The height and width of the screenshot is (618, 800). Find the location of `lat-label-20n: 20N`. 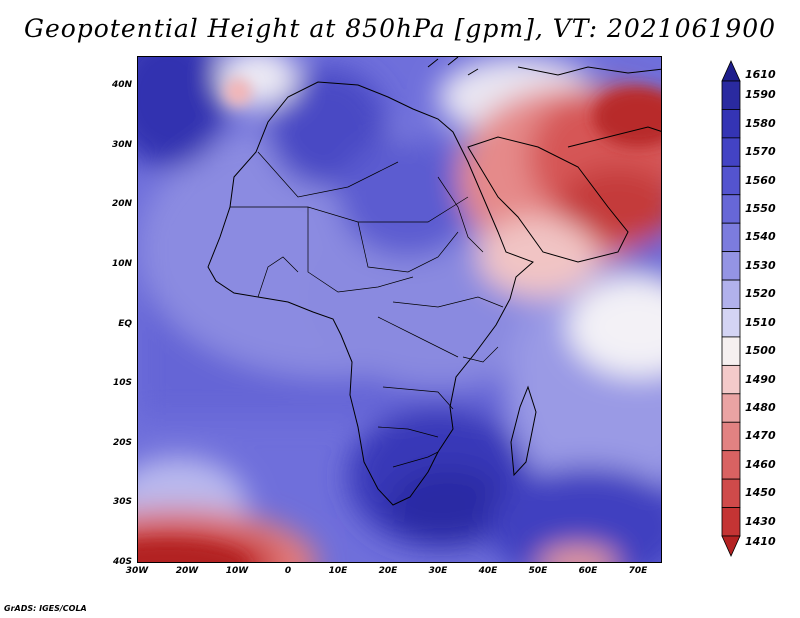

lat-label-20n: 20N is located at coordinates (121, 204).